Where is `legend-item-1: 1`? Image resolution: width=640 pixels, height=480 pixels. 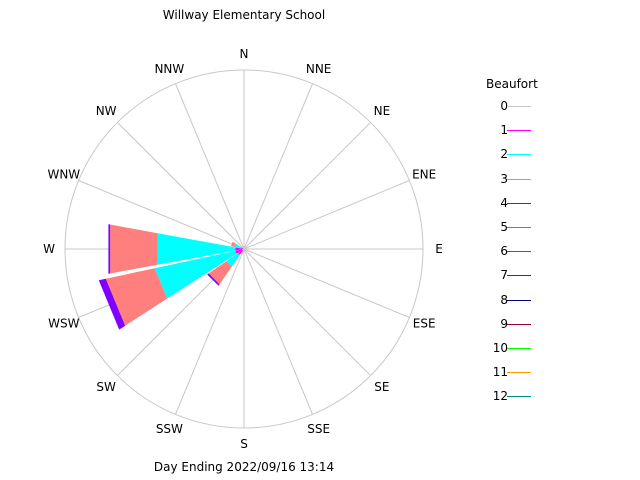 legend-item-1: 1 is located at coordinates (516, 133).